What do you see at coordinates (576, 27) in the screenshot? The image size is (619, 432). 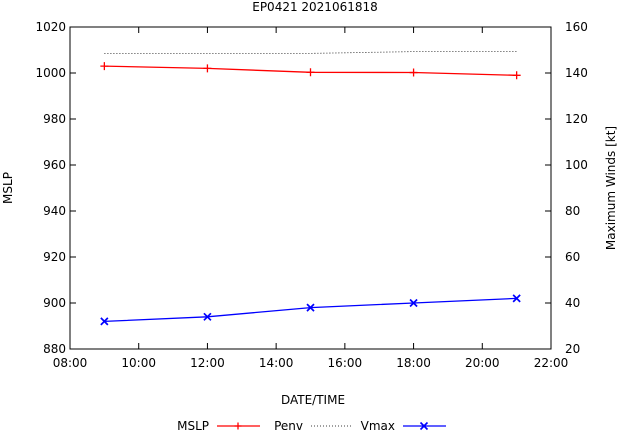 I see `y-right-tick-label: 160` at bounding box center [576, 27].